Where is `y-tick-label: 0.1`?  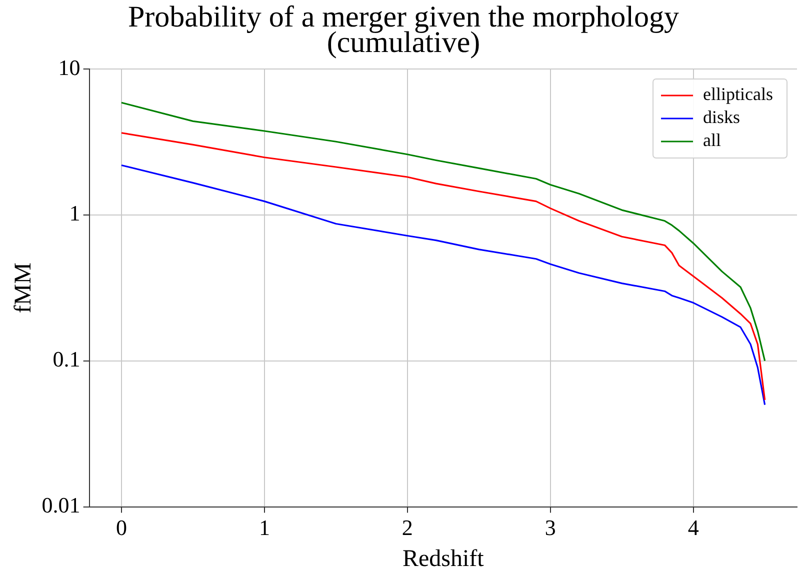
y-tick-label: 0.1 is located at coordinates (66, 359).